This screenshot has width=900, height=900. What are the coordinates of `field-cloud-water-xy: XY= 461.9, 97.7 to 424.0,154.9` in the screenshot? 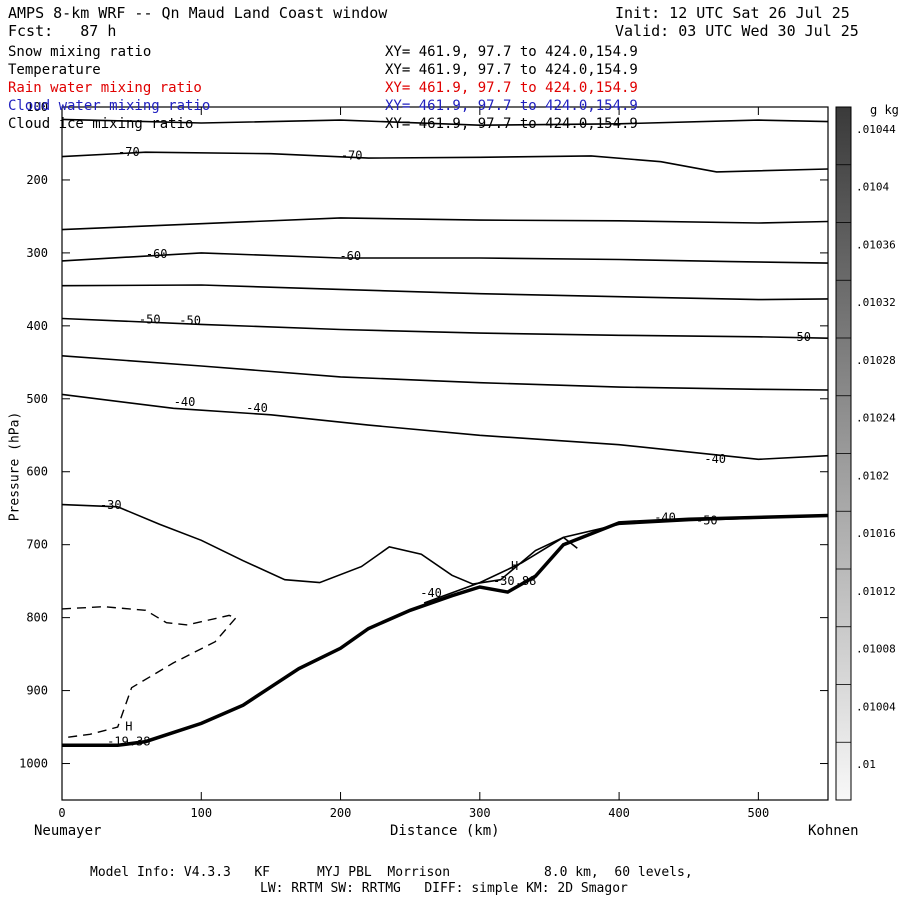 It's located at (511, 106).